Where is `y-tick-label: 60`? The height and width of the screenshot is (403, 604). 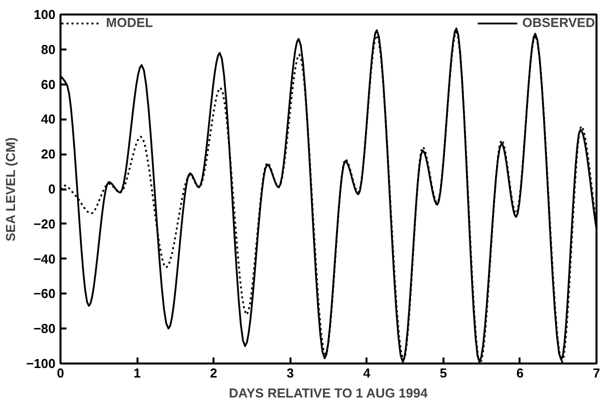
y-tick-label: 60 is located at coordinates (48, 84).